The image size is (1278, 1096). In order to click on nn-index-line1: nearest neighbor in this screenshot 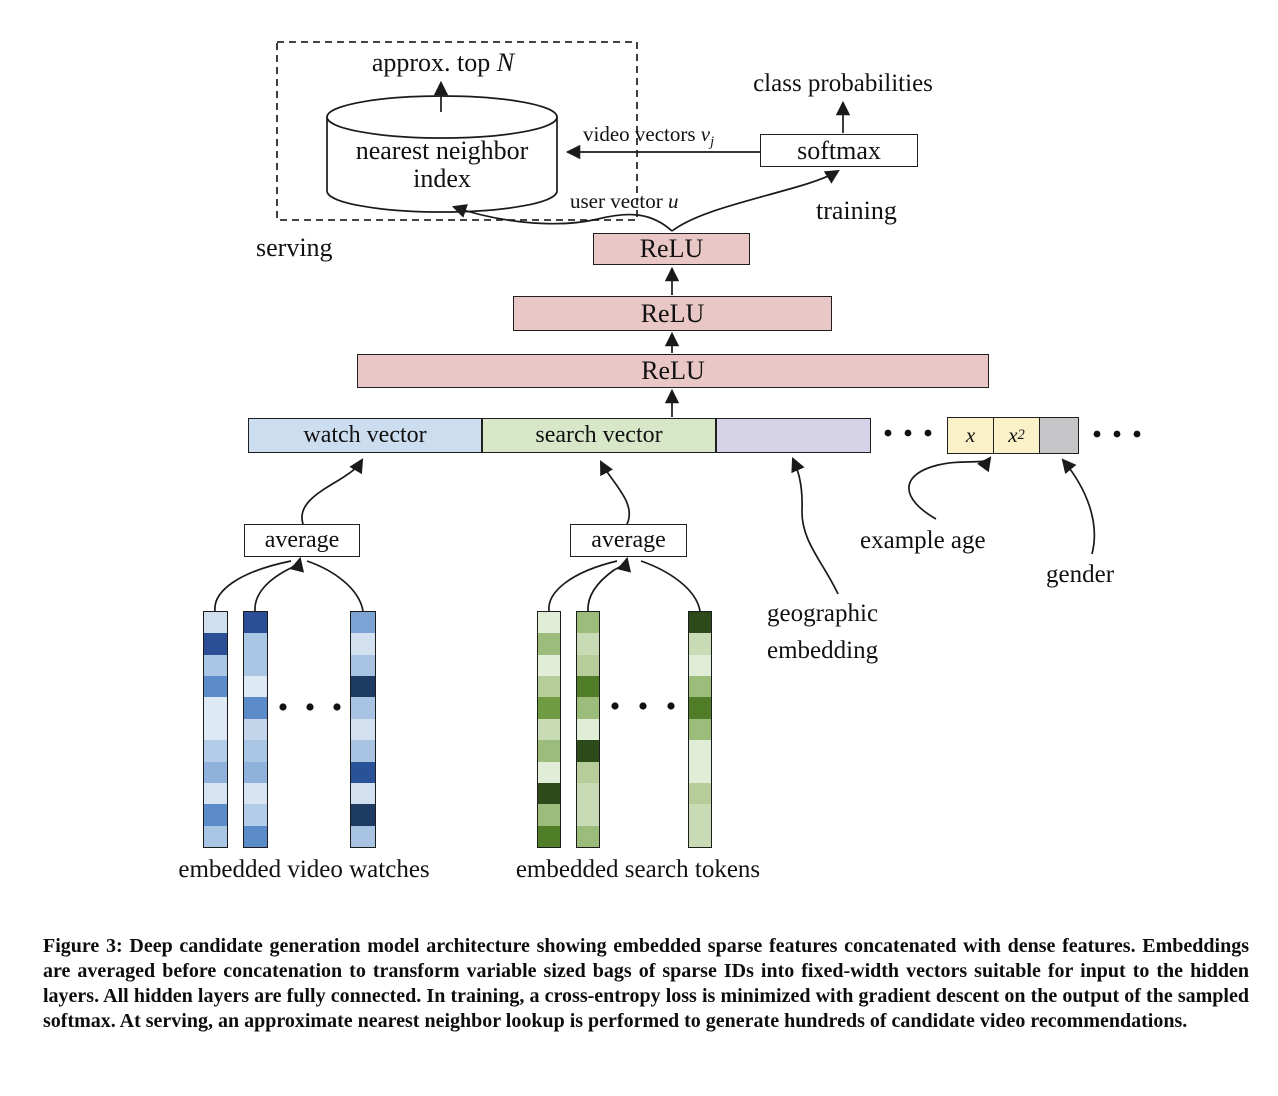, I will do `click(442, 150)`.